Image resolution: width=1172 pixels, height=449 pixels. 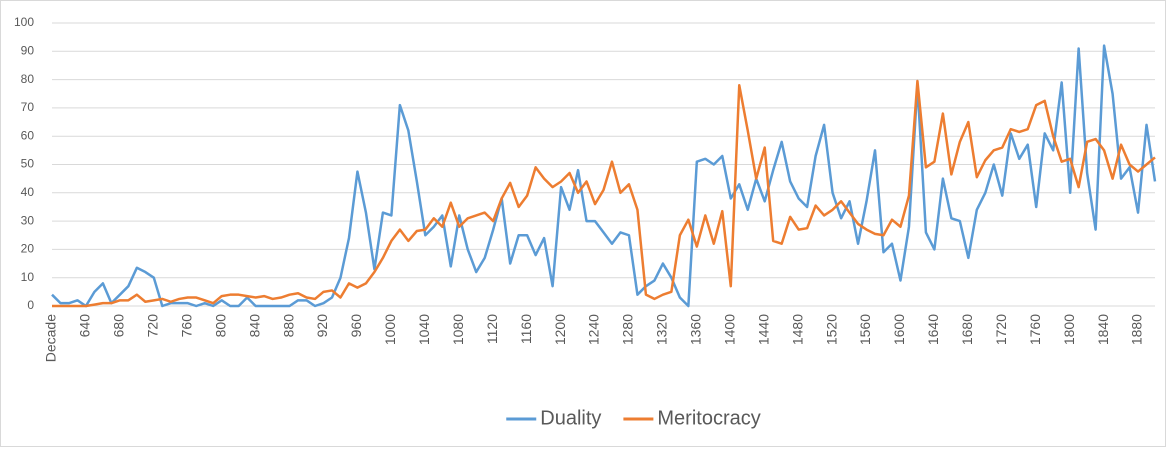 What do you see at coordinates (153, 326) in the screenshot?
I see `x-tick-label: 720` at bounding box center [153, 326].